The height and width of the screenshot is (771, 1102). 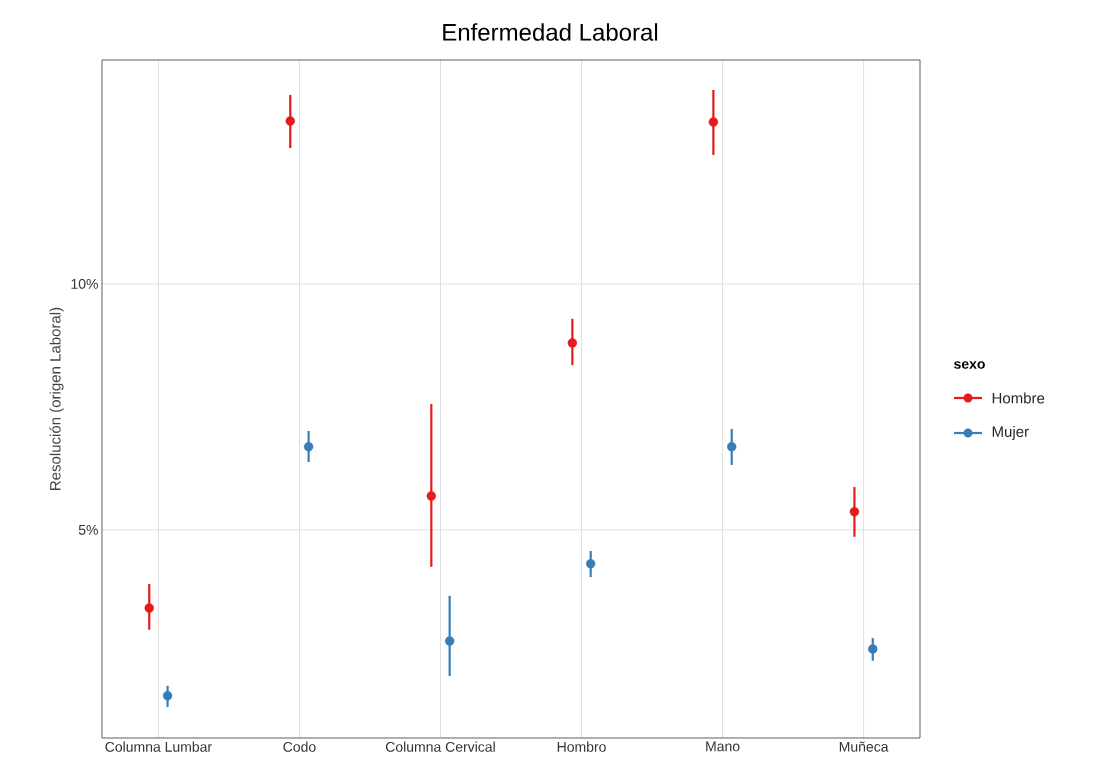 I want to click on x-tick-label: Mano, so click(x=723, y=746).